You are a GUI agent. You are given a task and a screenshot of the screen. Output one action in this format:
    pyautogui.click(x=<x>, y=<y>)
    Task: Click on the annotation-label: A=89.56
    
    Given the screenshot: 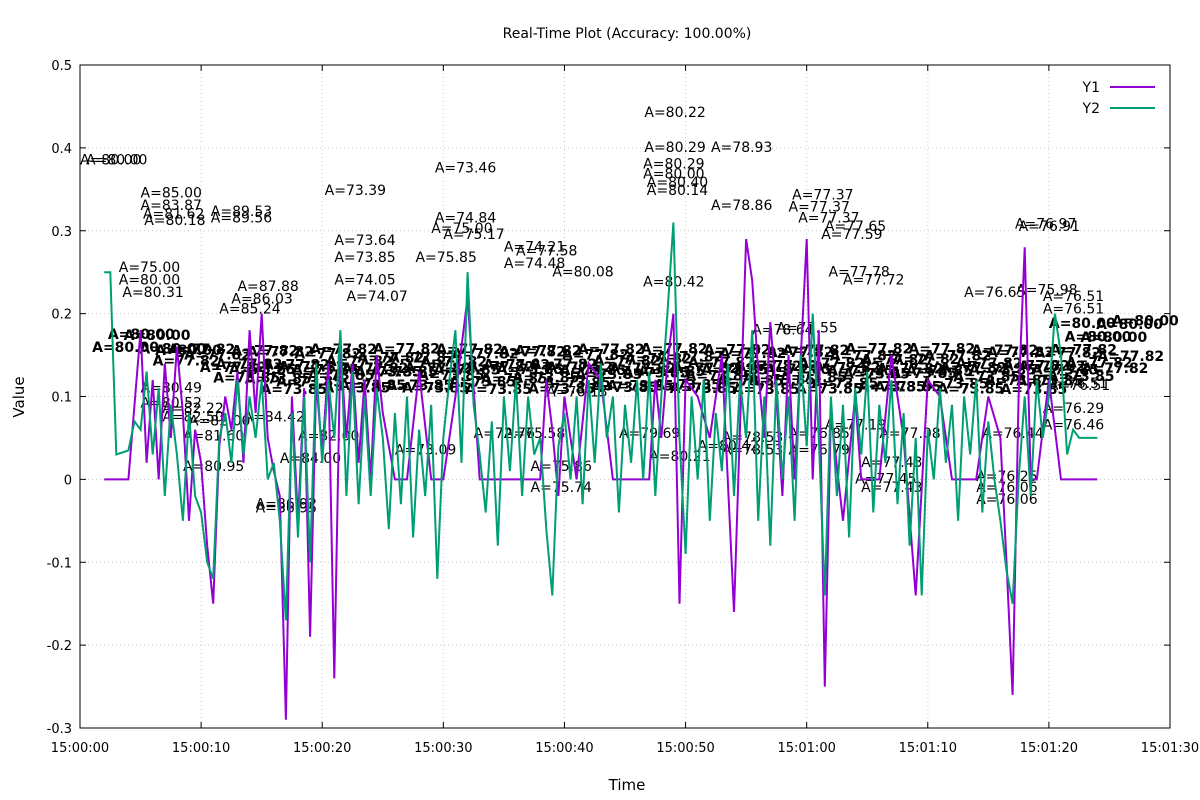 What is the action you would take?
    pyautogui.click(x=241, y=218)
    